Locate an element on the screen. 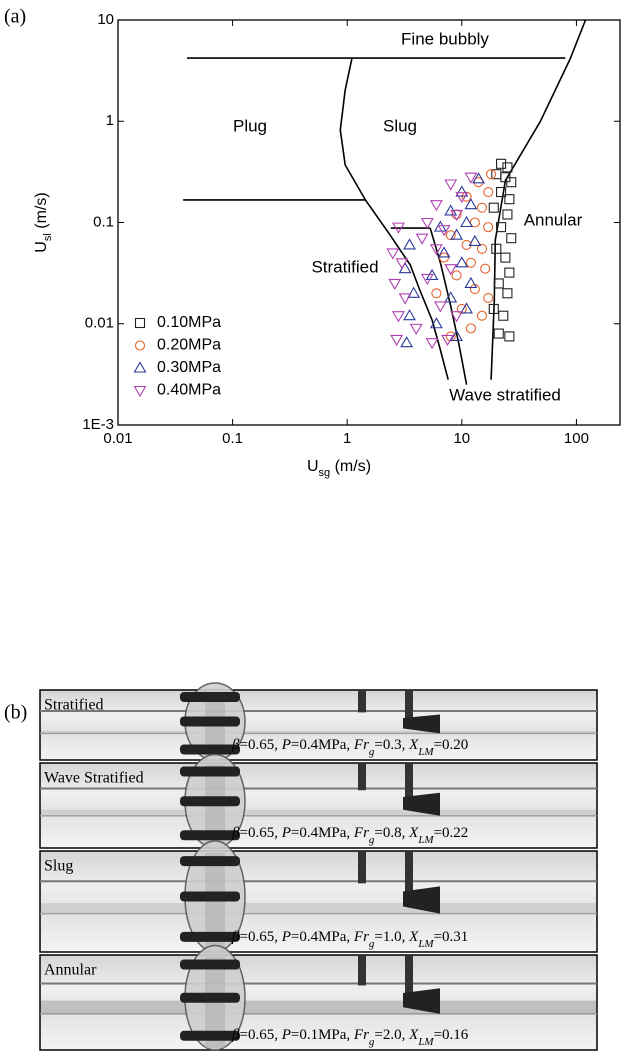  legend-label: 0.30MPa is located at coordinates (189, 367).